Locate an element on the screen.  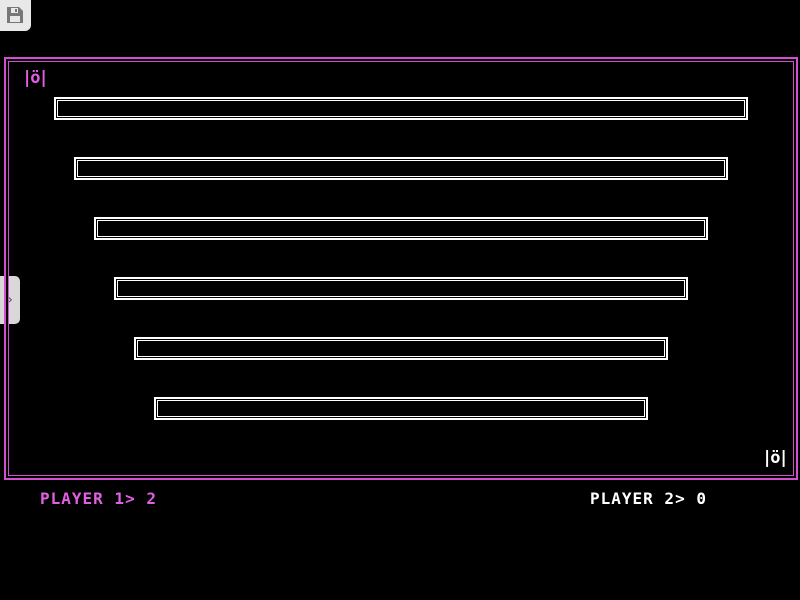
chevron-right-icon: › is located at coordinates (10, 300).